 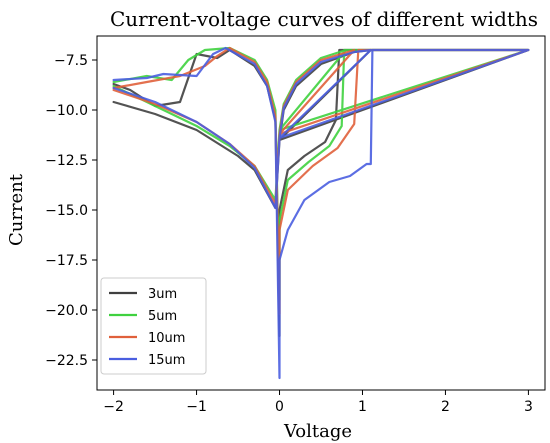 I want to click on legend-label-3um: 3um, so click(x=162, y=294).